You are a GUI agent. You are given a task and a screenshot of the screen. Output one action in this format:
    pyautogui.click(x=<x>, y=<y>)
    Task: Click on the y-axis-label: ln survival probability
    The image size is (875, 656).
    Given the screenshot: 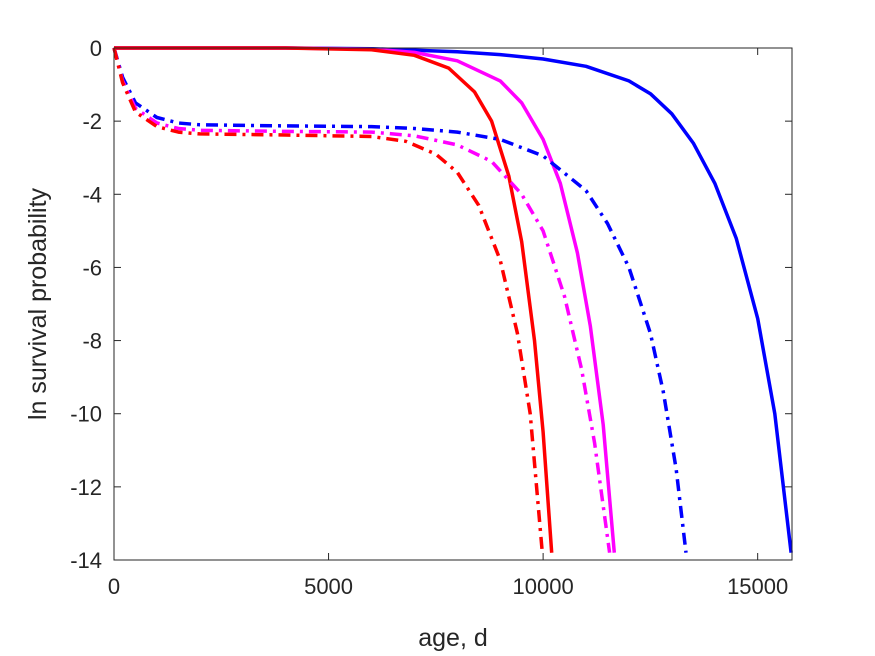 What is the action you would take?
    pyautogui.click(x=38, y=303)
    